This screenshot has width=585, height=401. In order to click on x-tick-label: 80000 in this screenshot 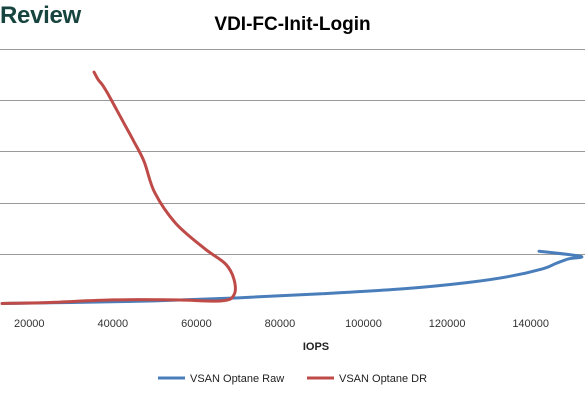, I will do `click(280, 324)`.